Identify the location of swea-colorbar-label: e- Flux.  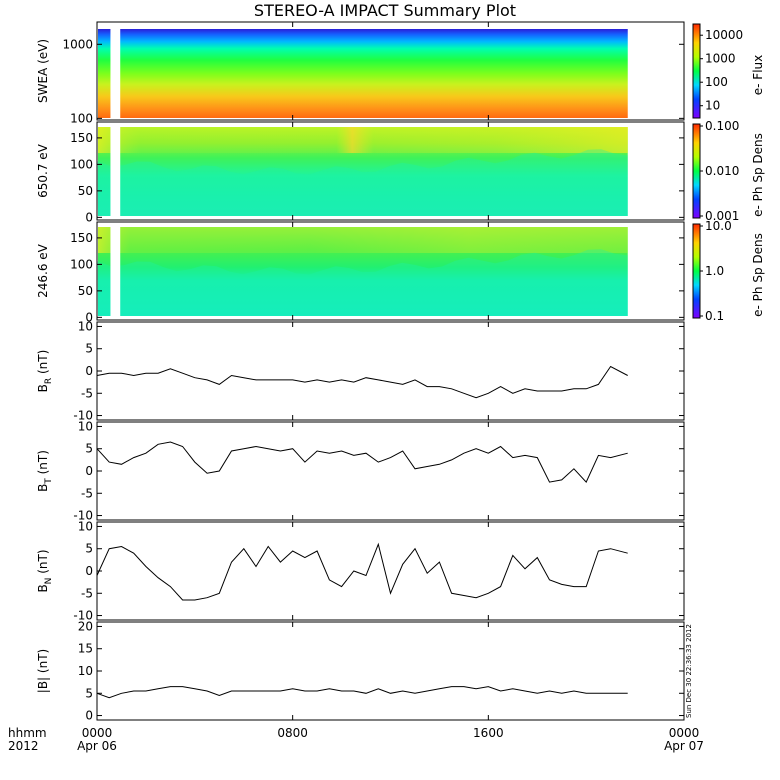
(758, 75).